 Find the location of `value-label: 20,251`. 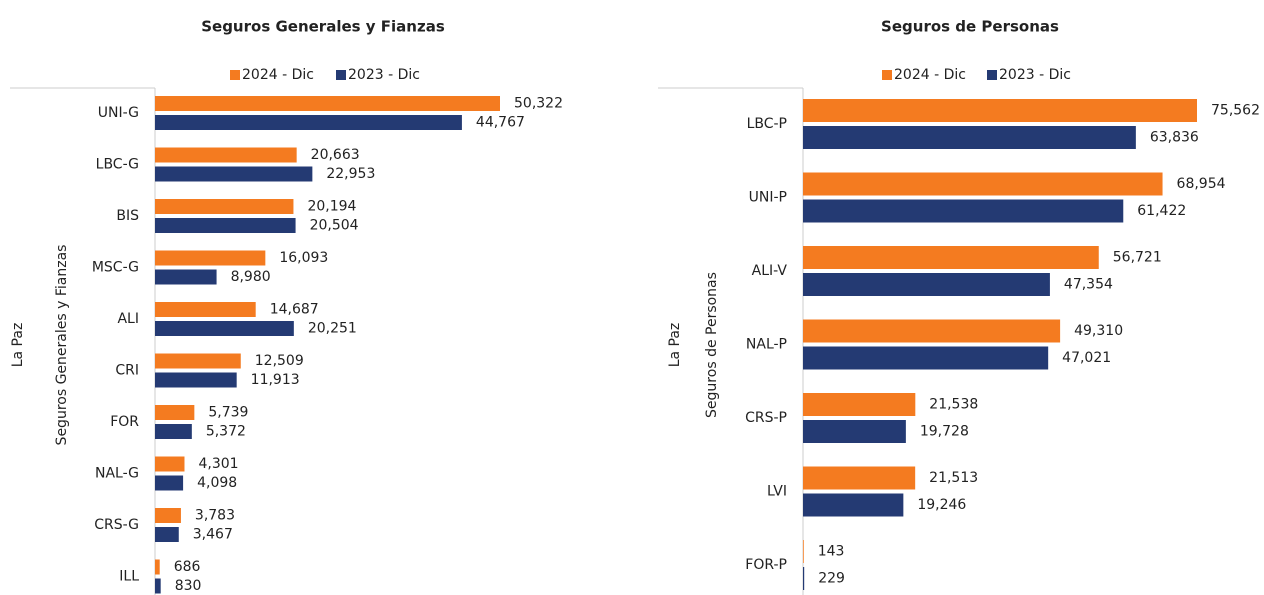

value-label: 20,251 is located at coordinates (332, 329).